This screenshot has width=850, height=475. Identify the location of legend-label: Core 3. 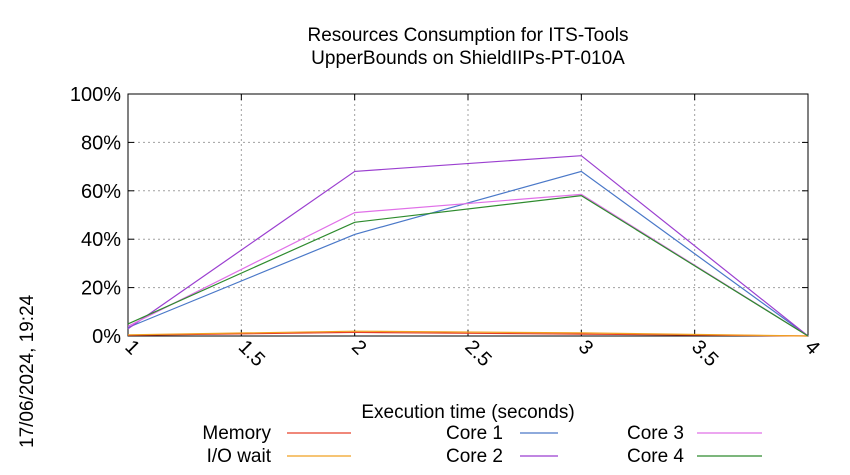
(655, 433).